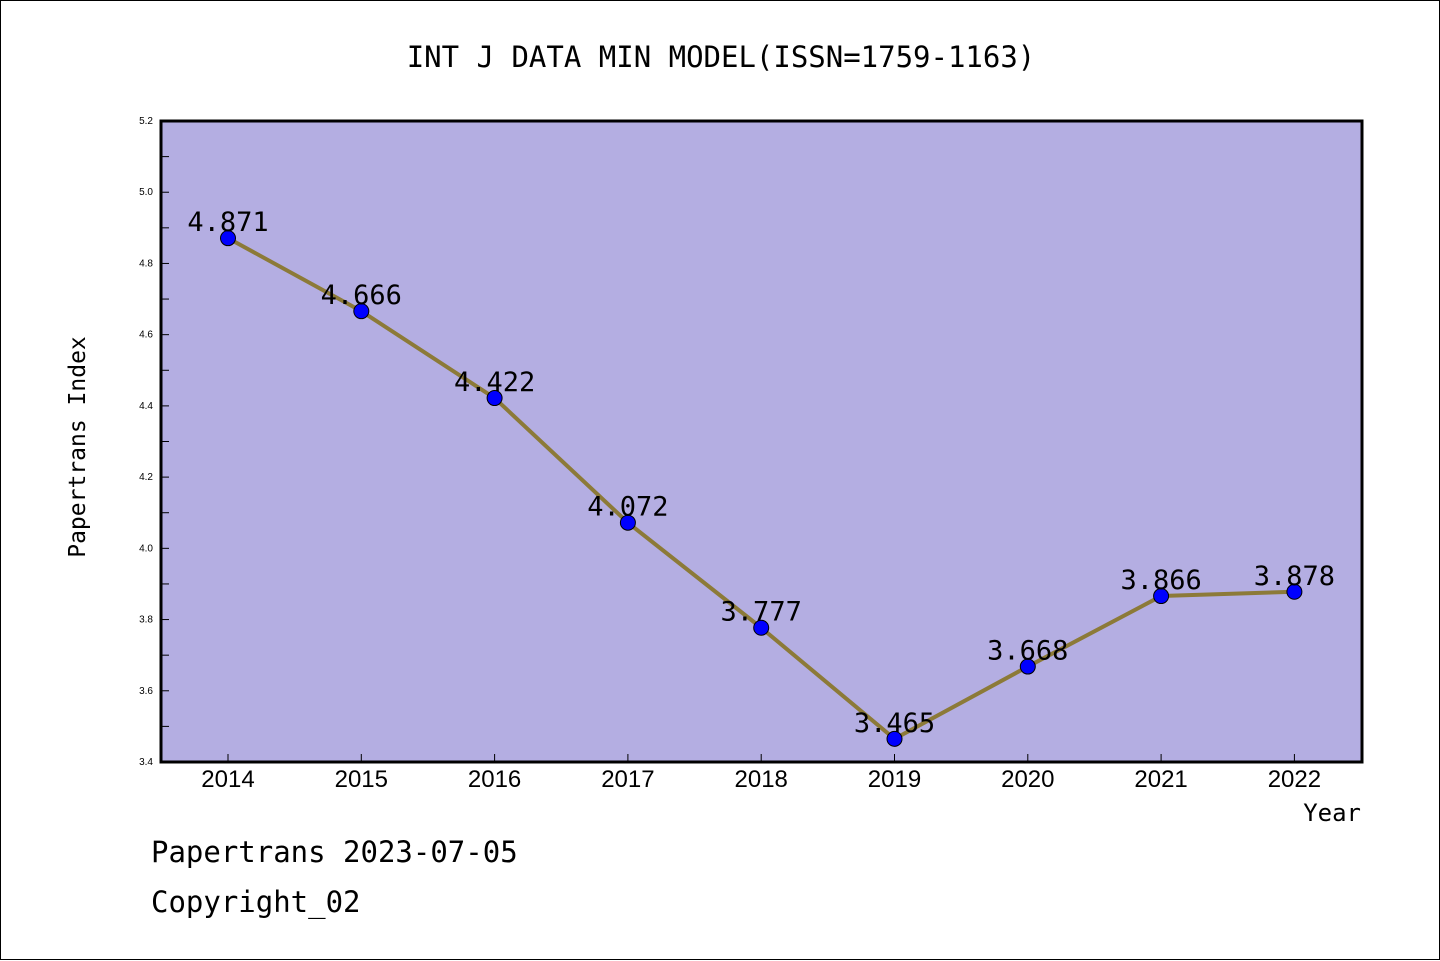 The width and height of the screenshot is (1440, 961). What do you see at coordinates (227, 222) in the screenshot?
I see `data-label: 4.871` at bounding box center [227, 222].